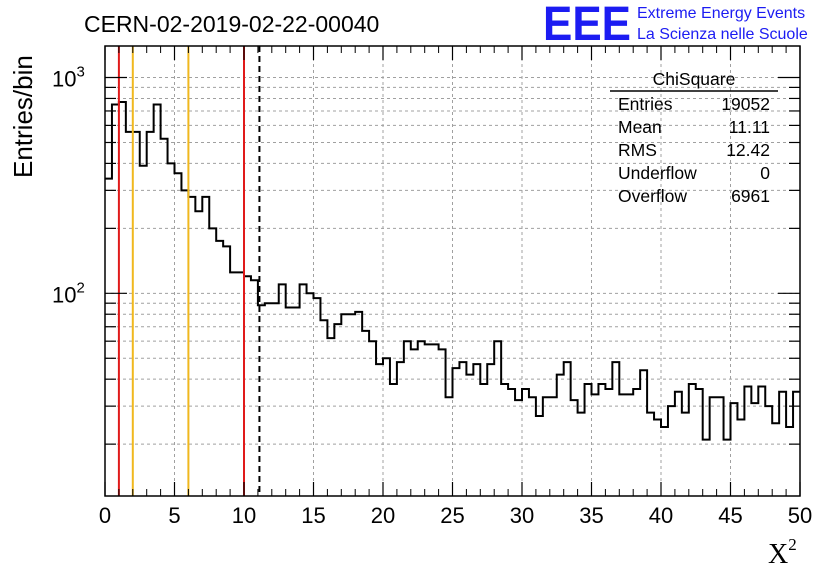 Image resolution: width=836 pixels, height=572 pixels. I want to click on x-tick-label: 45, so click(730, 515).